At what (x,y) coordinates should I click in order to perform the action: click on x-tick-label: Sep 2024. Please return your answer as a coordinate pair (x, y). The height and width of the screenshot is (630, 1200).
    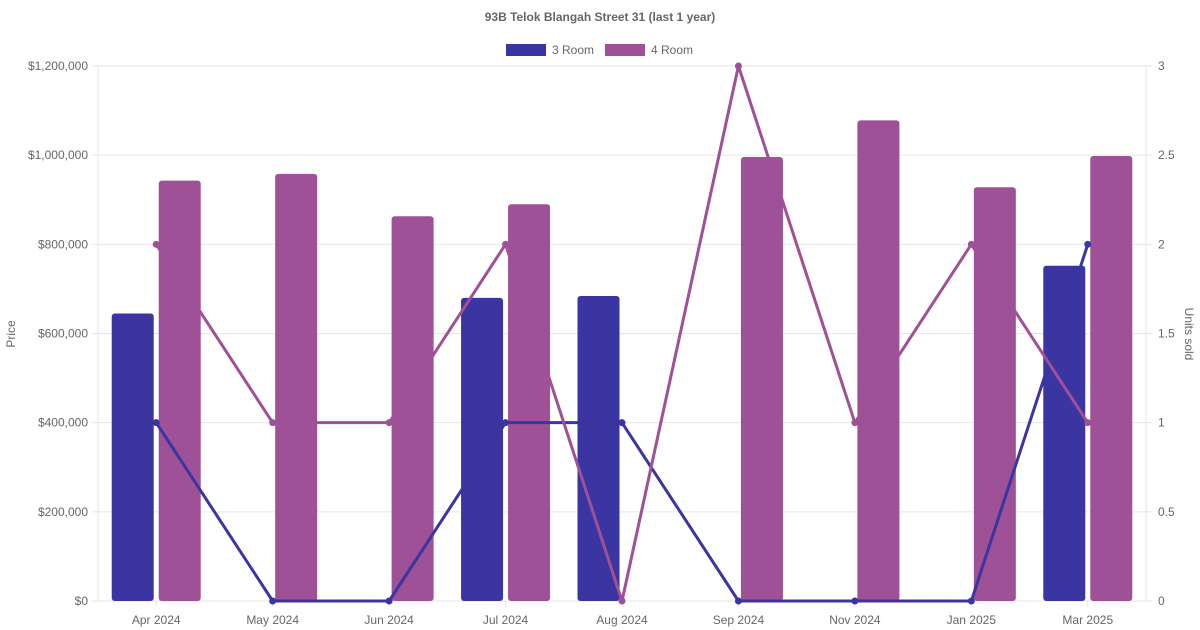
    Looking at the image, I should click on (739, 620).